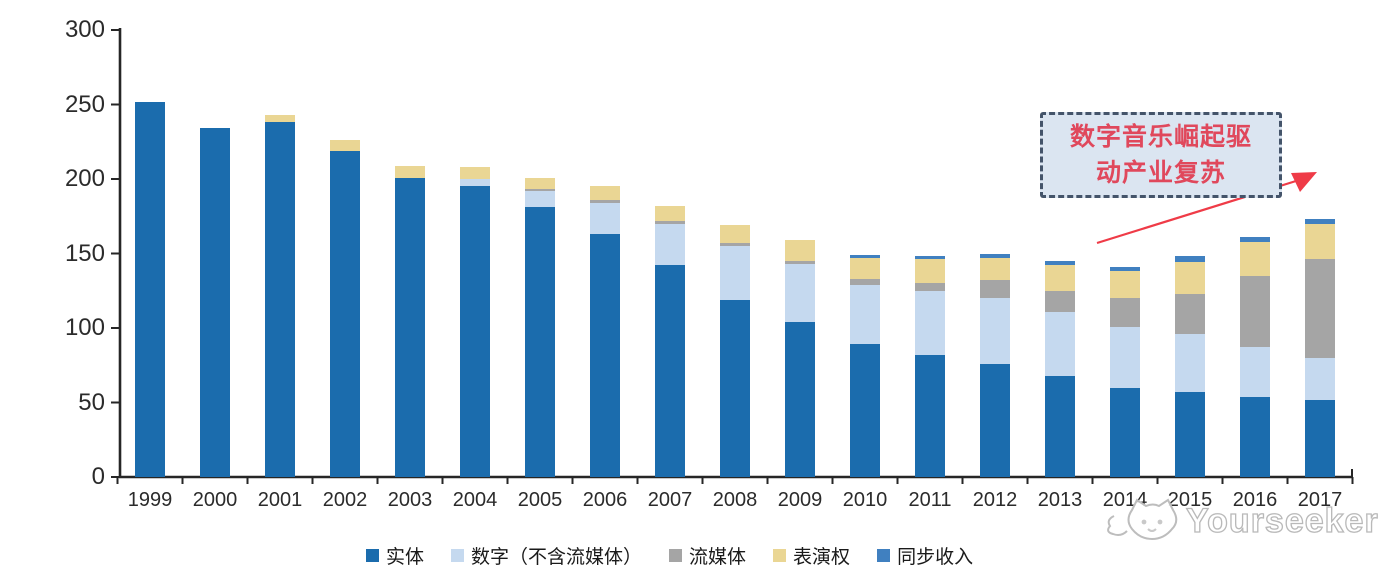  I want to click on y-tick-label: 250, so click(84, 104).